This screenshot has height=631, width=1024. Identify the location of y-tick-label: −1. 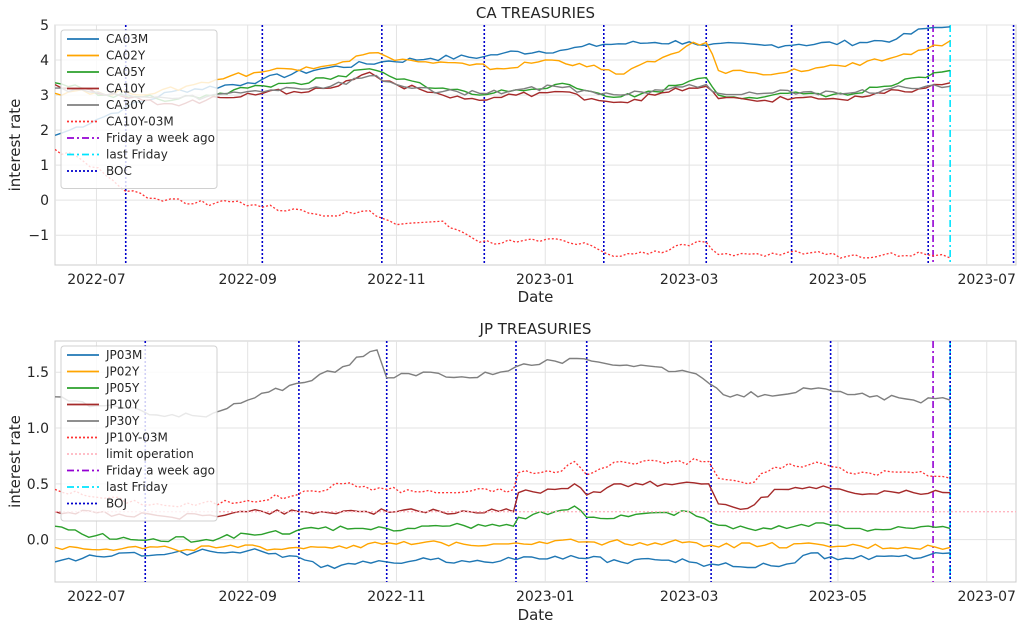
(38, 236).